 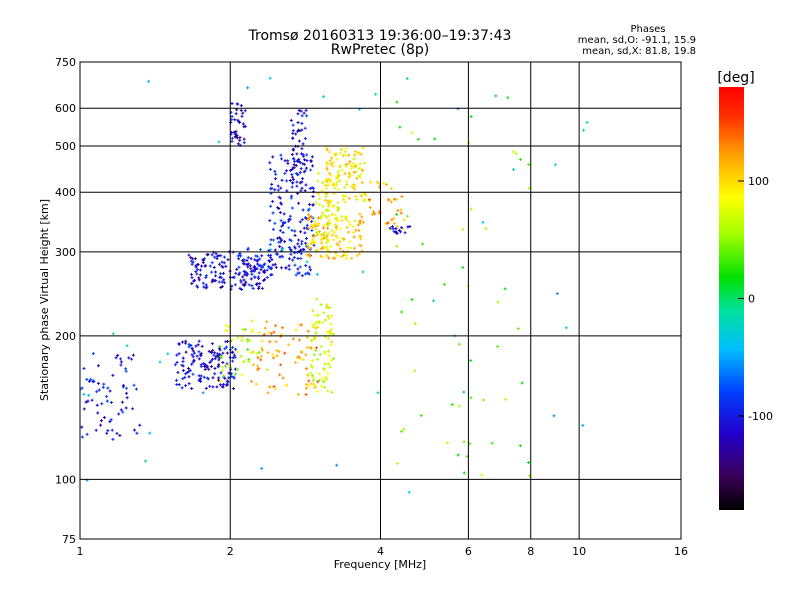 I want to click on y-tick-label: 75, so click(x=69, y=539).